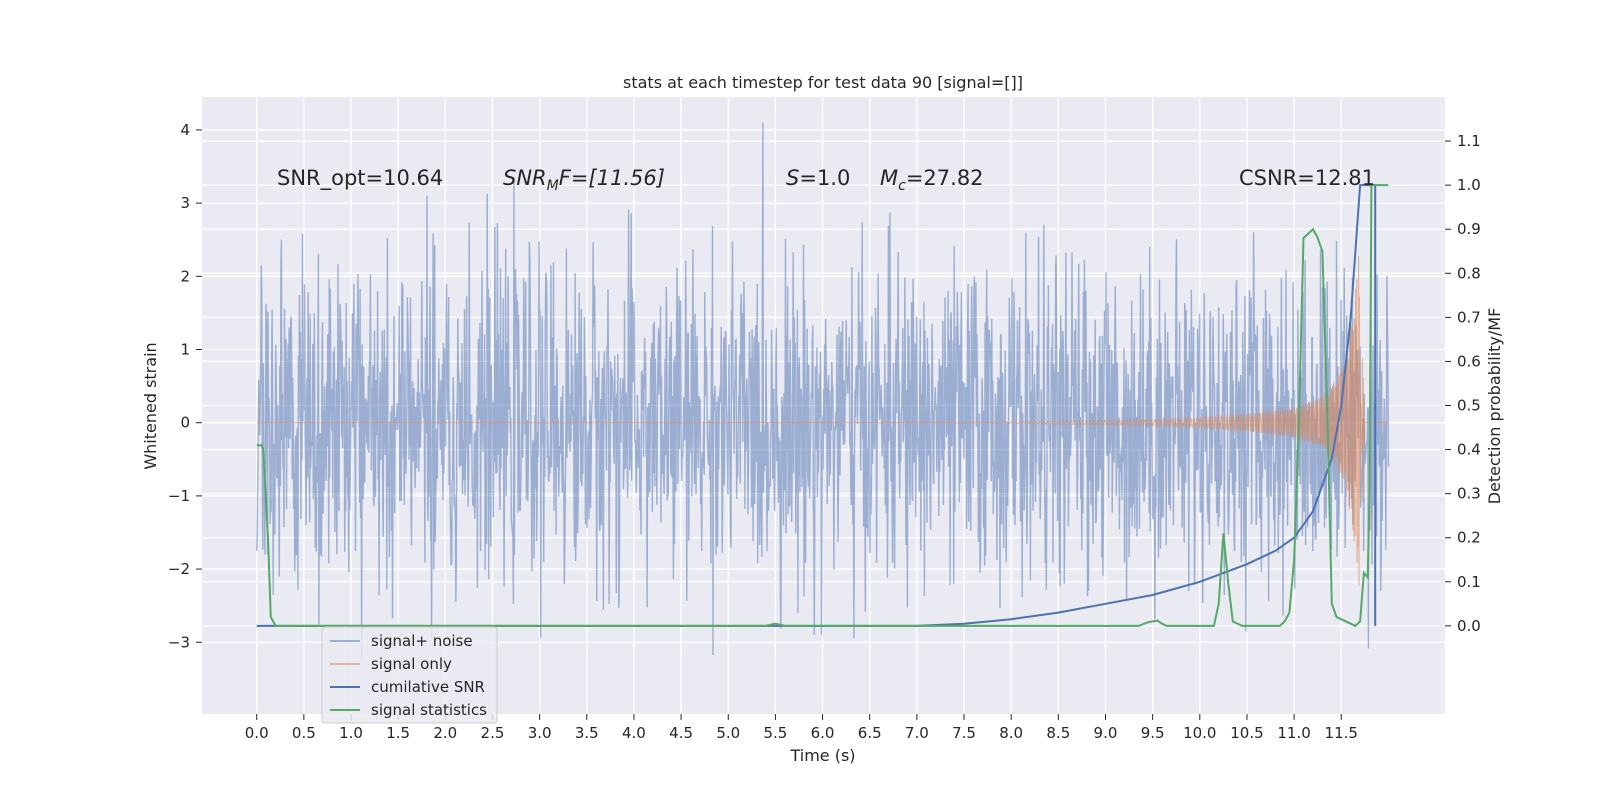  Describe the element at coordinates (493, 733) in the screenshot. I see `x-tick-label: 2.5` at that location.